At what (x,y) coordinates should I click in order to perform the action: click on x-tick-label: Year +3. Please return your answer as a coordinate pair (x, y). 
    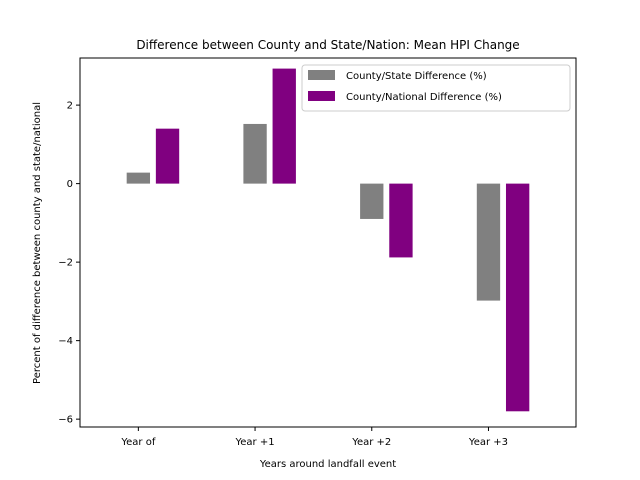
    Looking at the image, I should click on (488, 442).